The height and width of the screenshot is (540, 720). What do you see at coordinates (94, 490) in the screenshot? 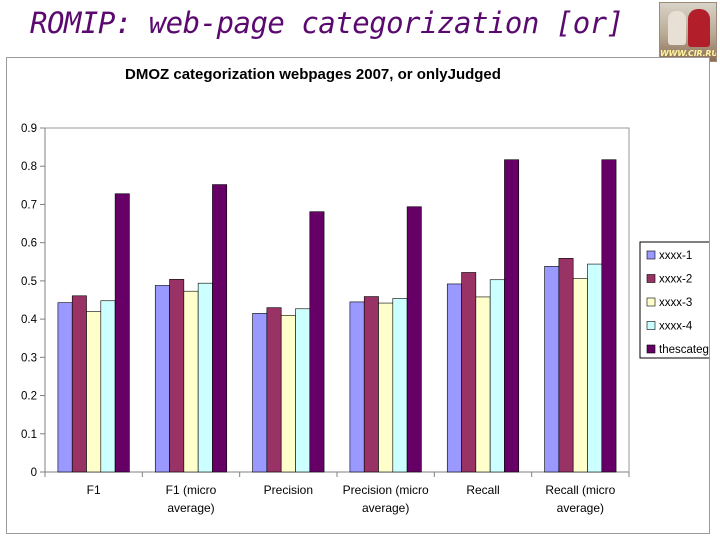
I see `x-category-label: F1` at bounding box center [94, 490].